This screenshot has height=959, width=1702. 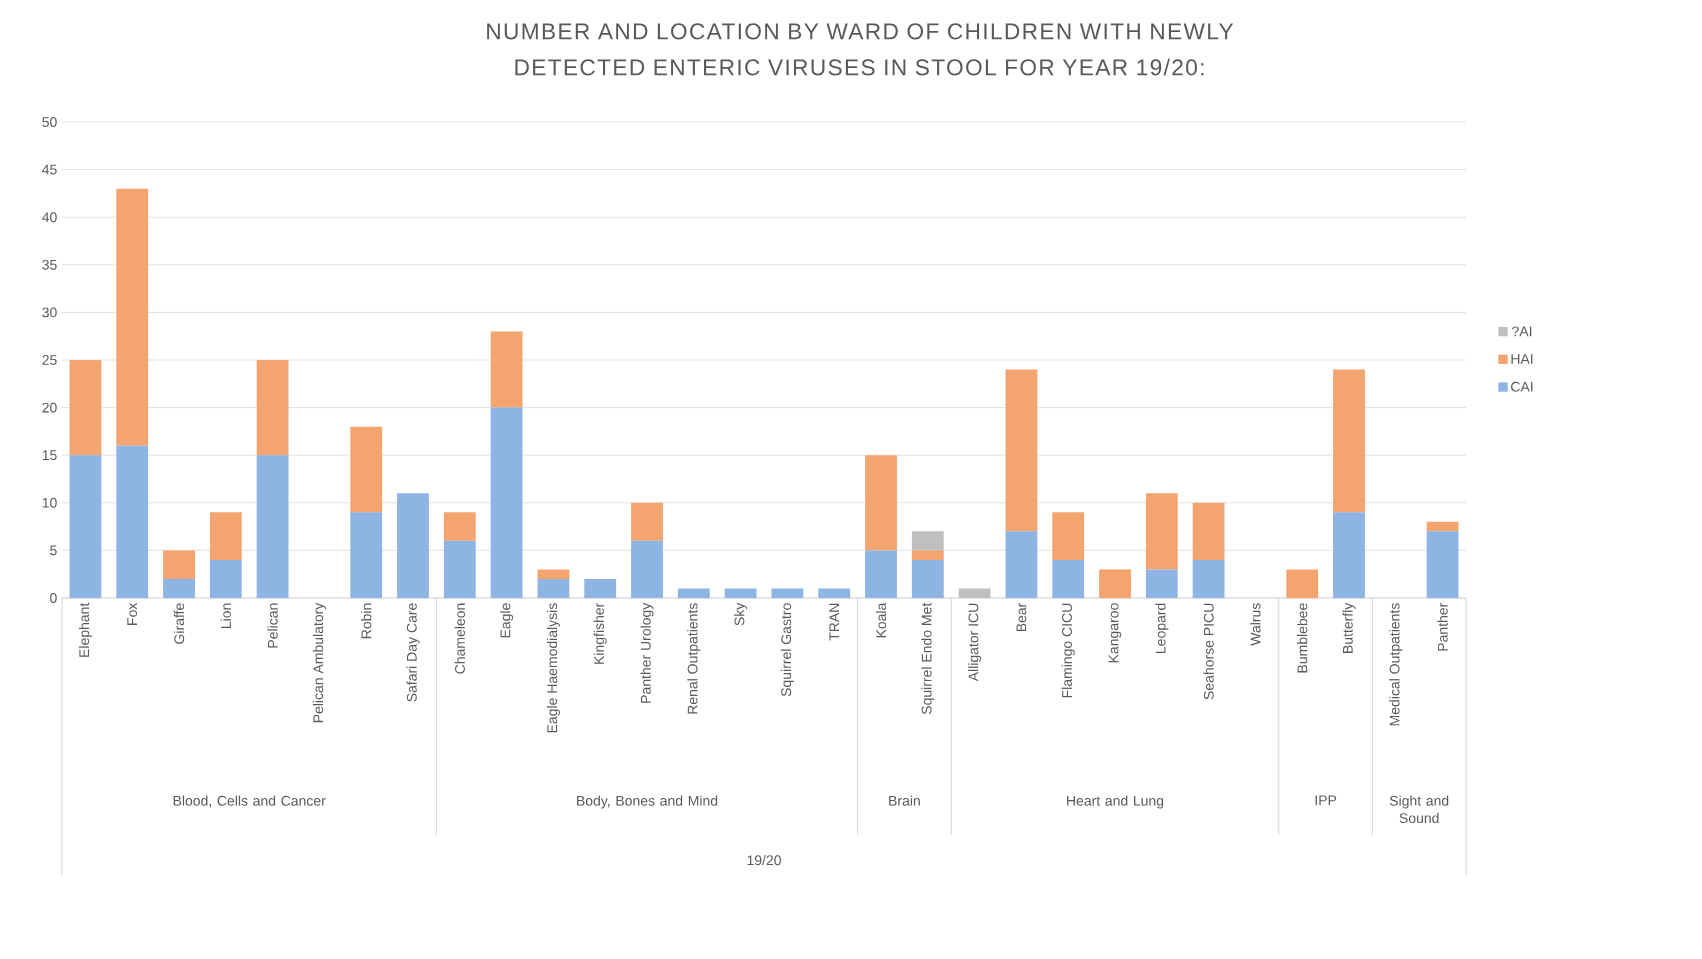 I want to click on x-tick-label: Eagle, so click(x=507, y=620).